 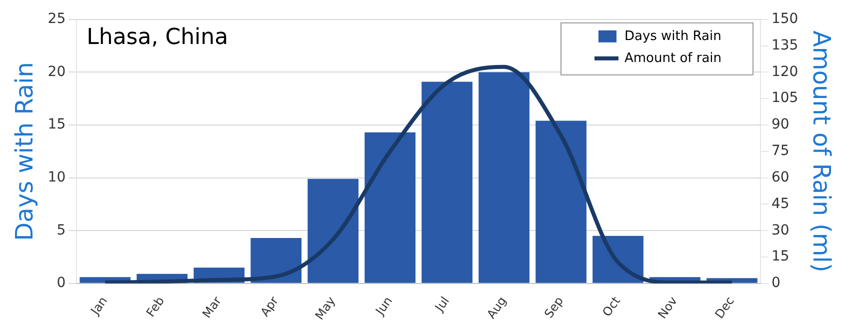 I want to click on x-tick-label: Feb, so click(x=155, y=307).